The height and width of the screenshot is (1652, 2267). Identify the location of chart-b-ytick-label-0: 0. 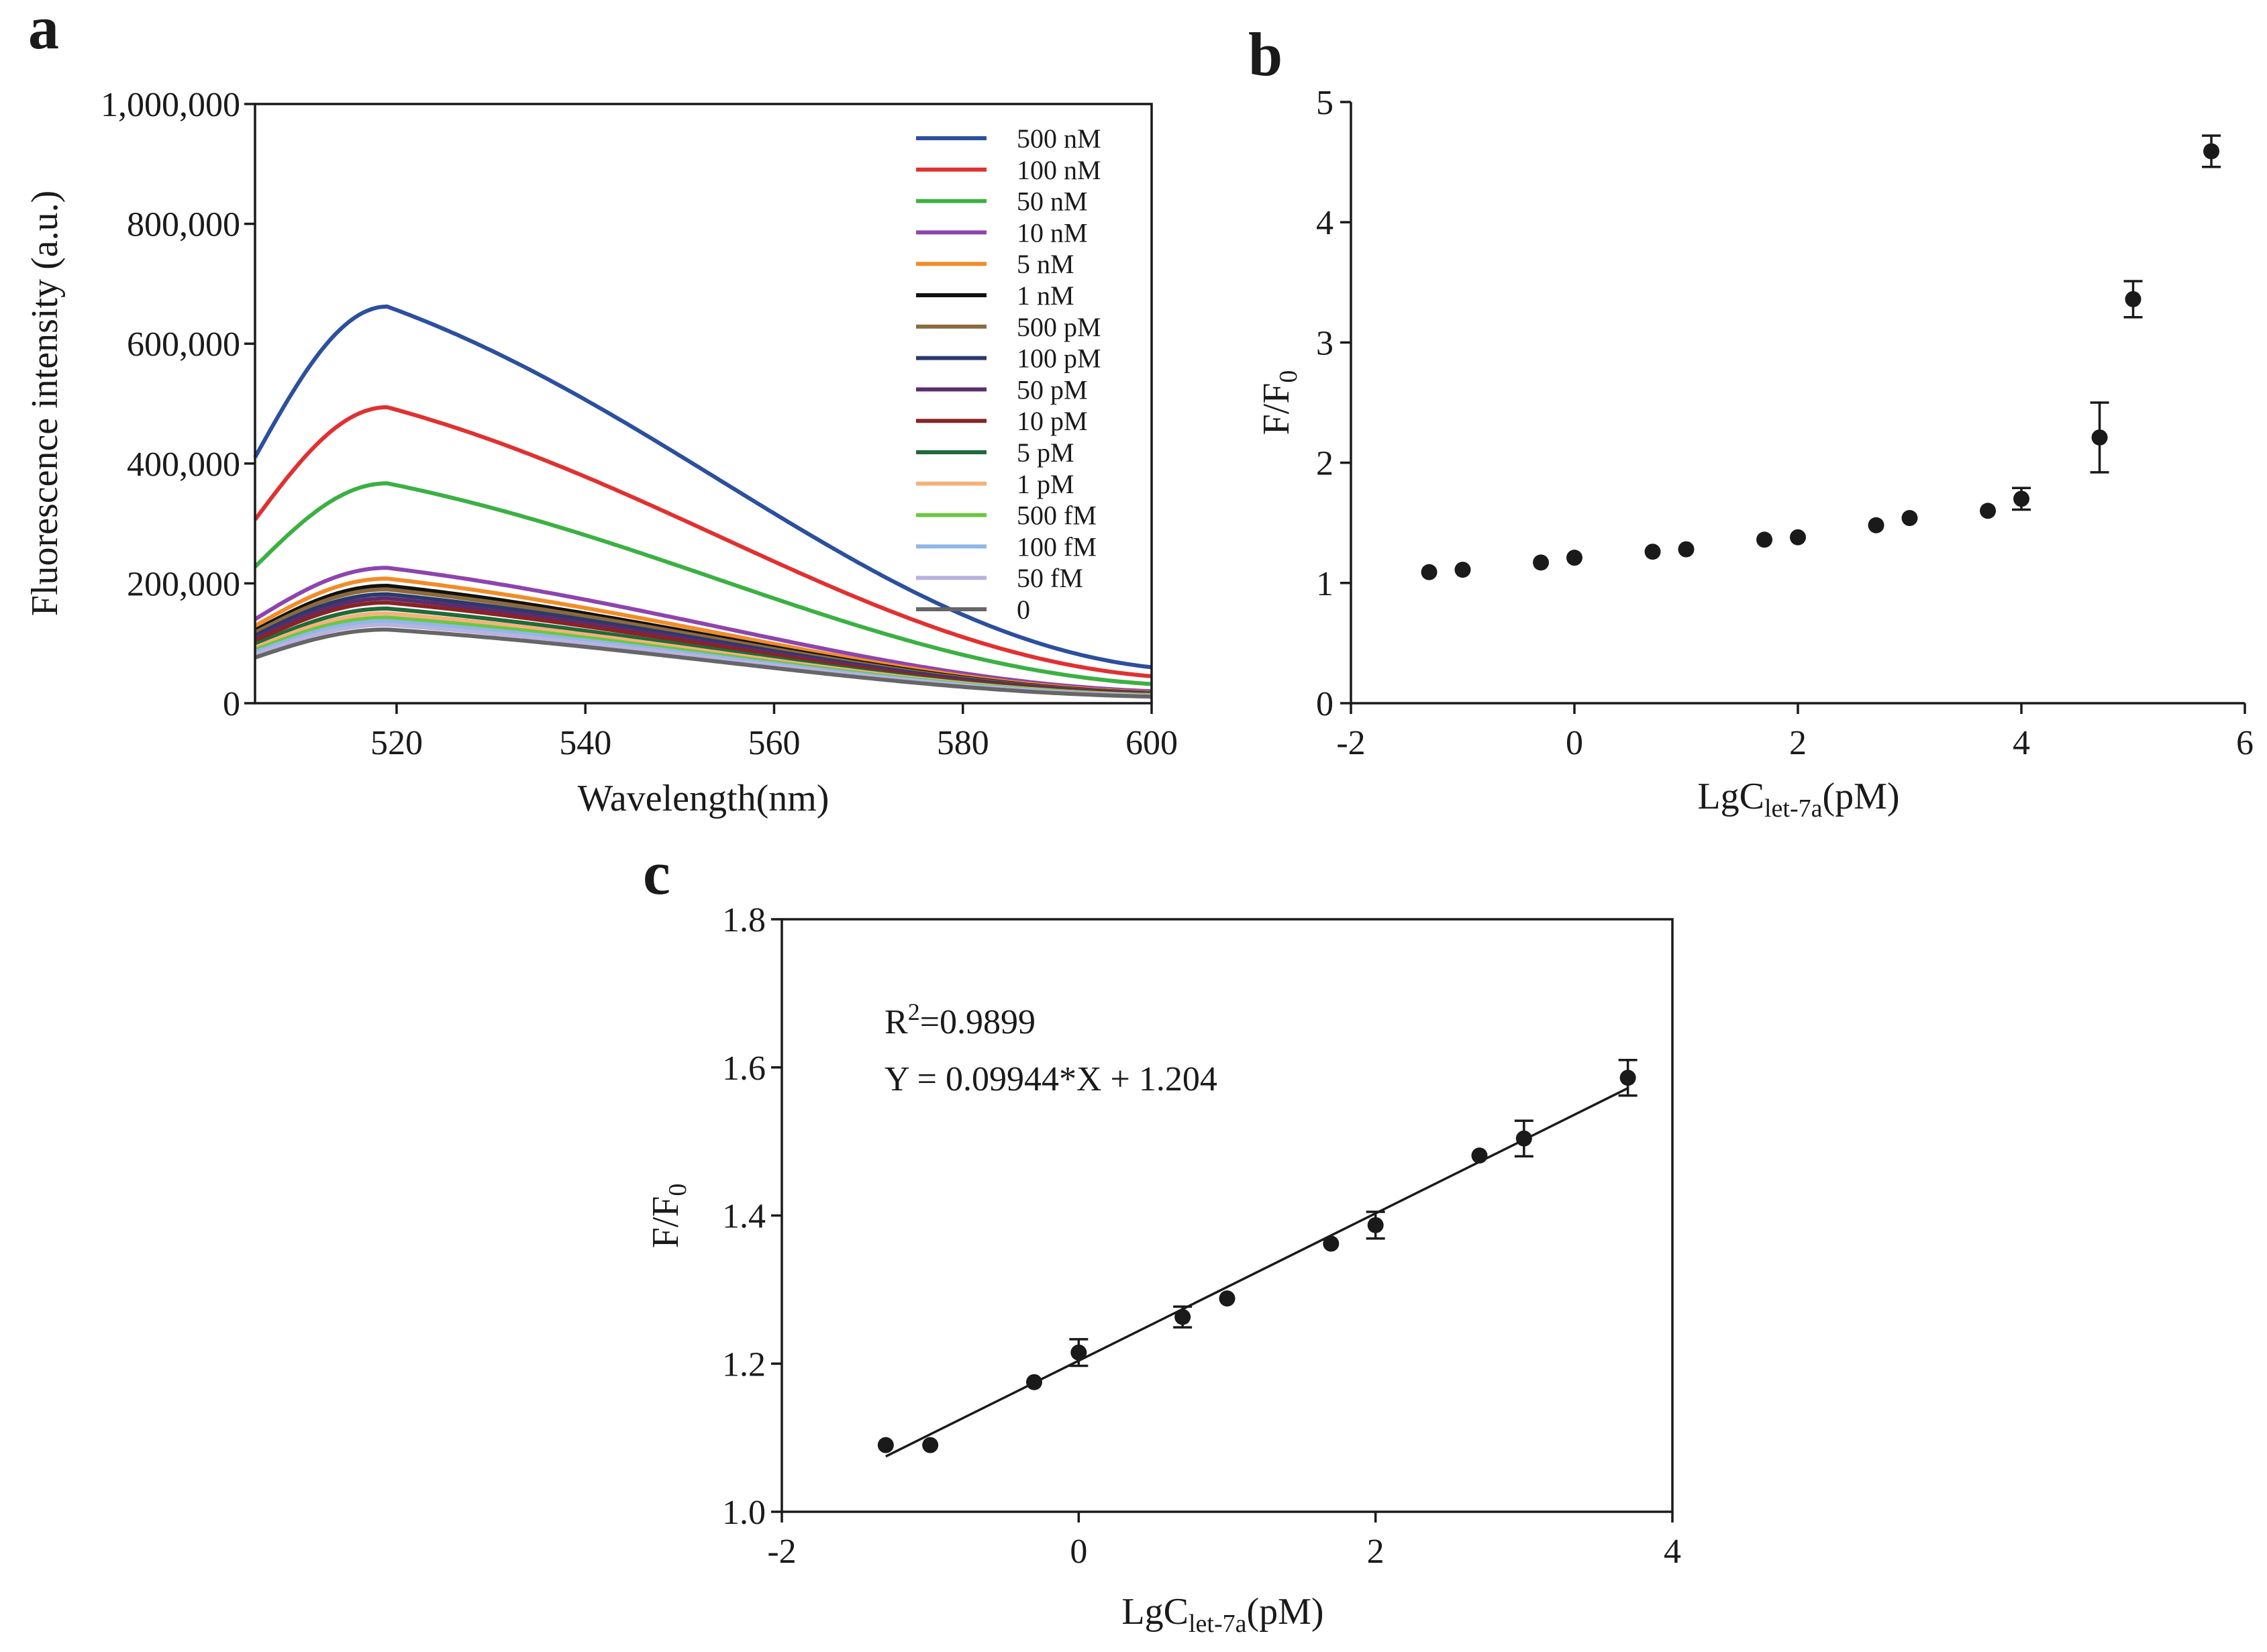
(1324, 704).